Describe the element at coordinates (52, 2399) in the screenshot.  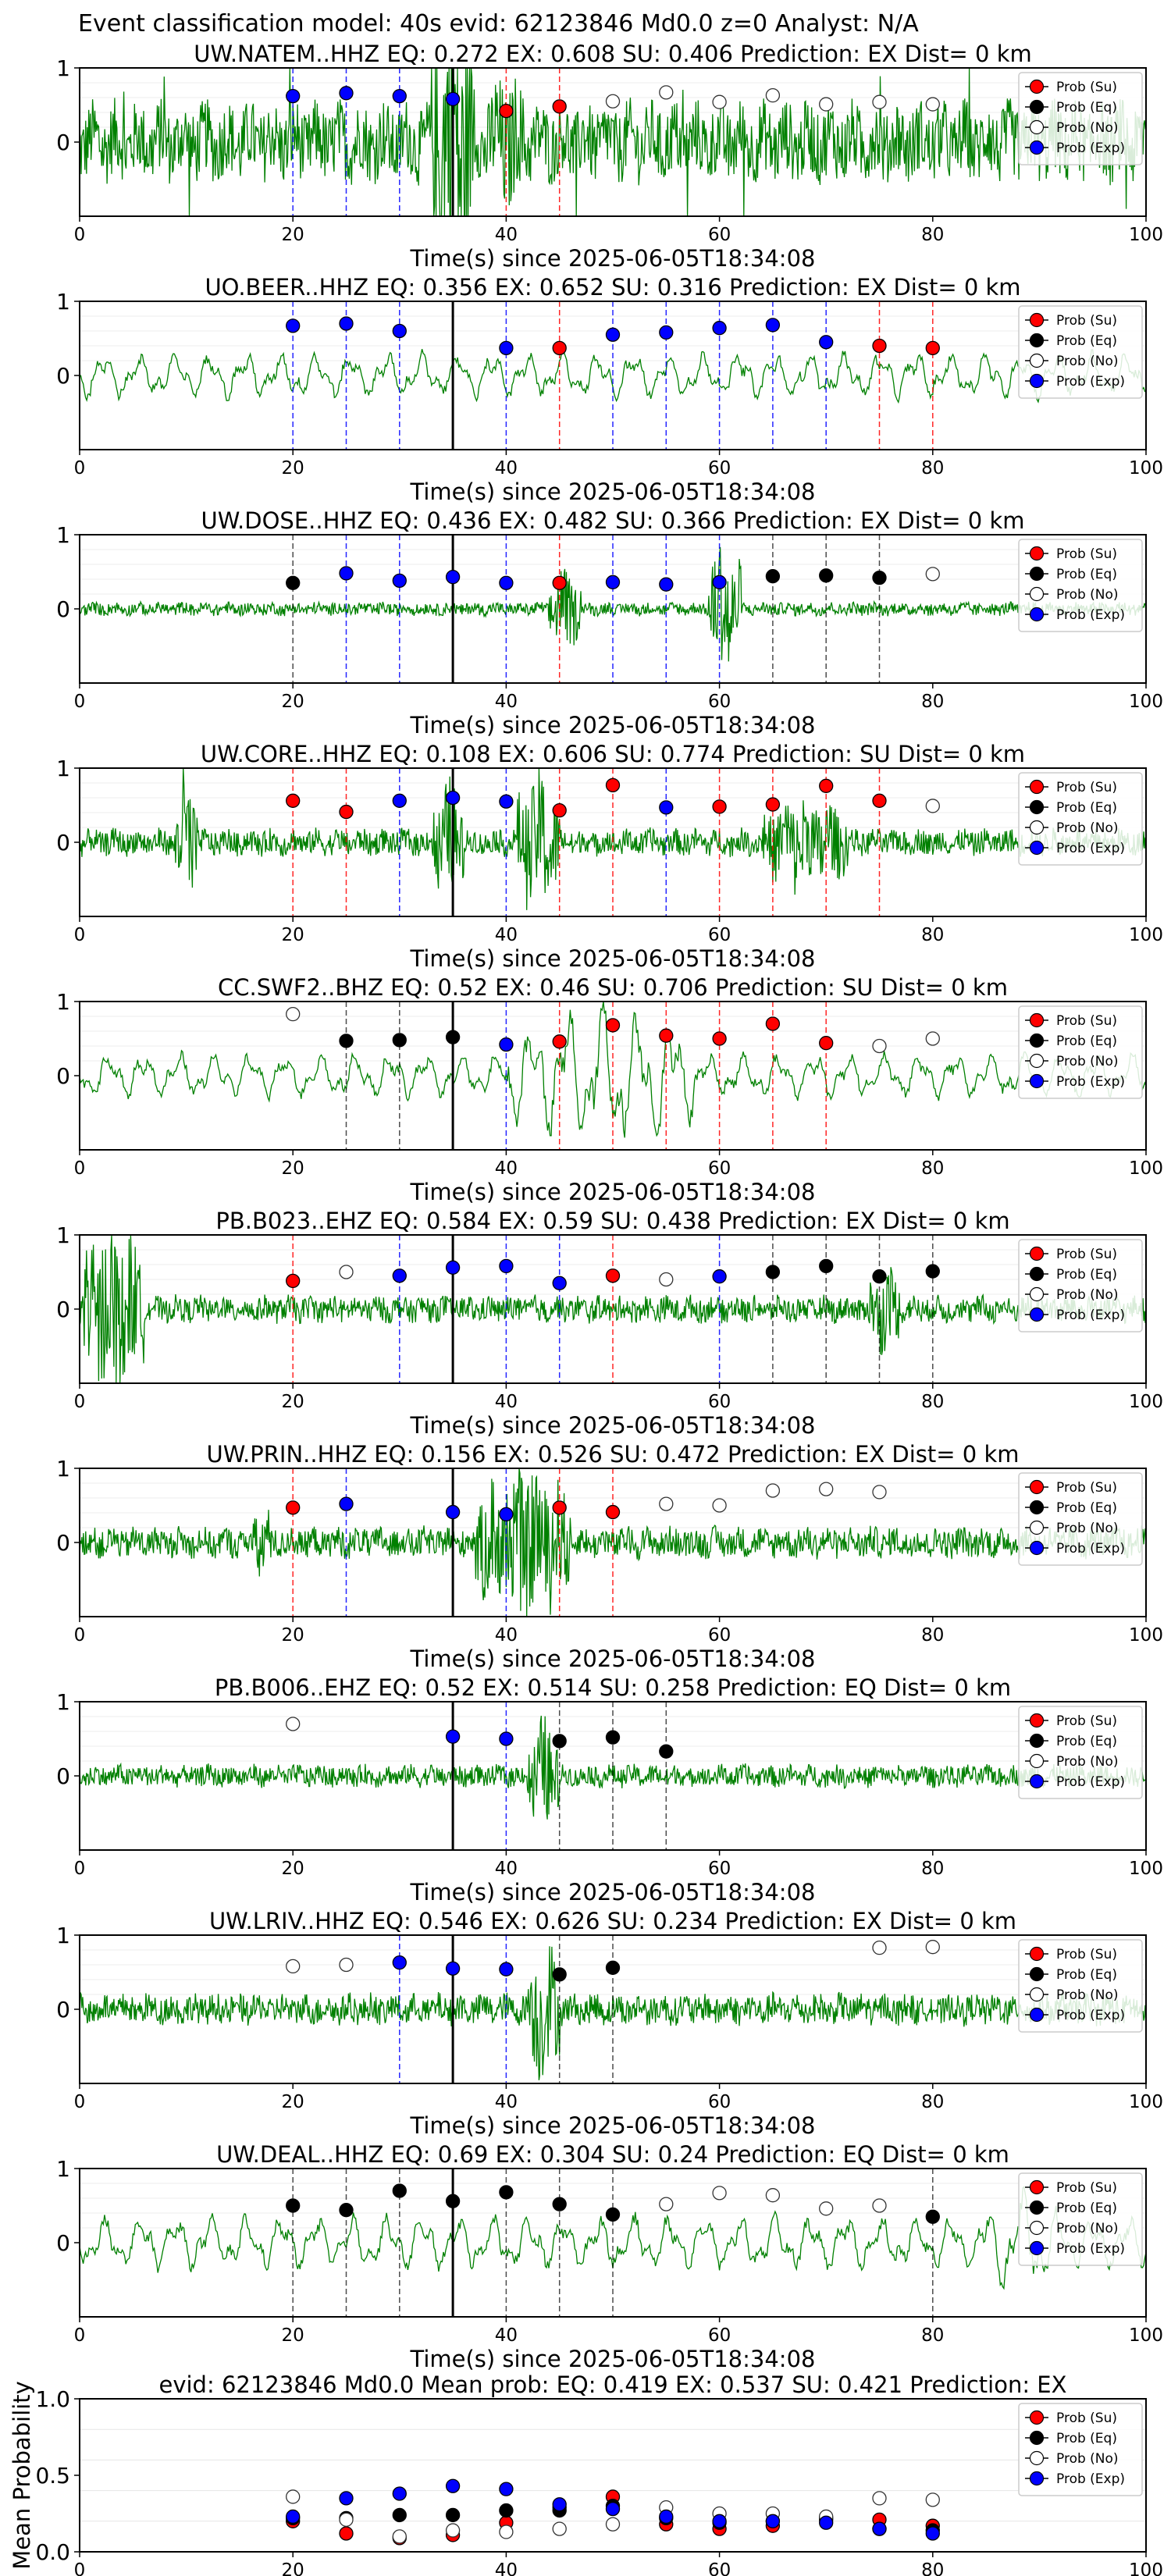
I see `y-tick-label: 1.0` at that location.